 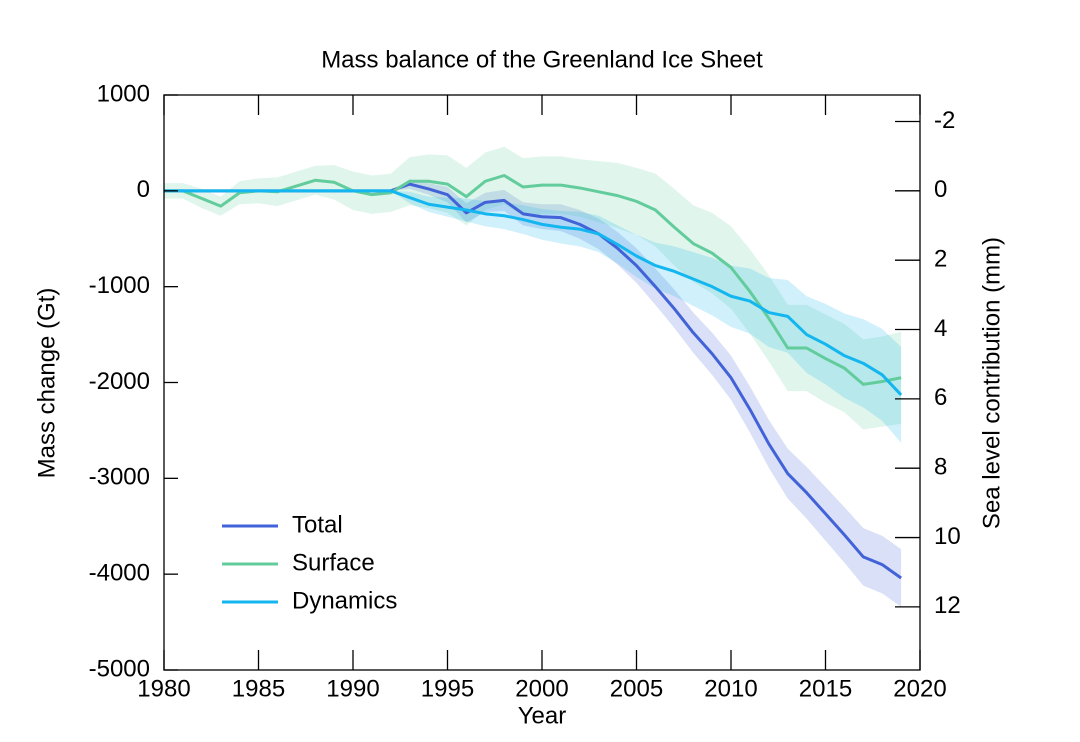 What do you see at coordinates (940, 189) in the screenshot?
I see `y2-tick-label: 0` at bounding box center [940, 189].